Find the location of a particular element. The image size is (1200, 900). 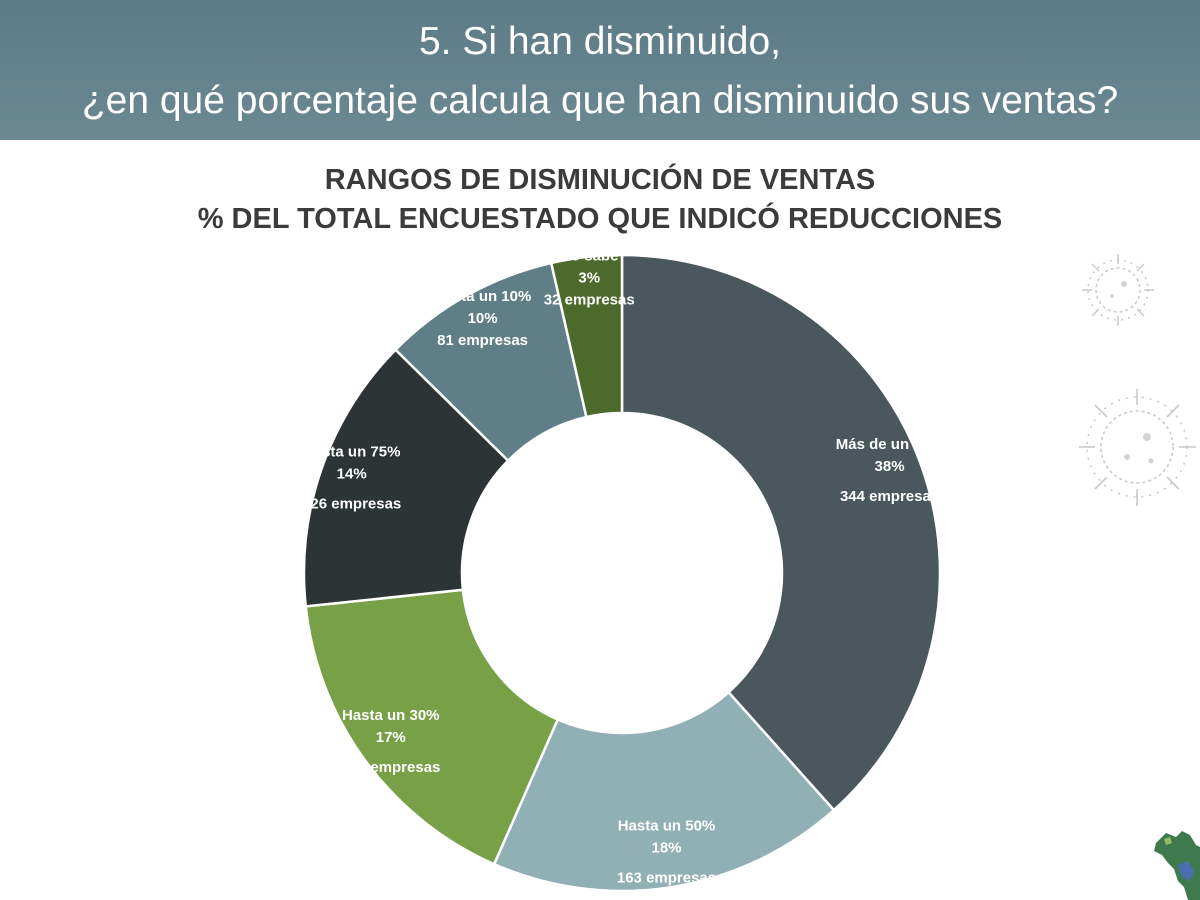

question-title-line1: 5. Si han disminuido, is located at coordinates (600, 41).